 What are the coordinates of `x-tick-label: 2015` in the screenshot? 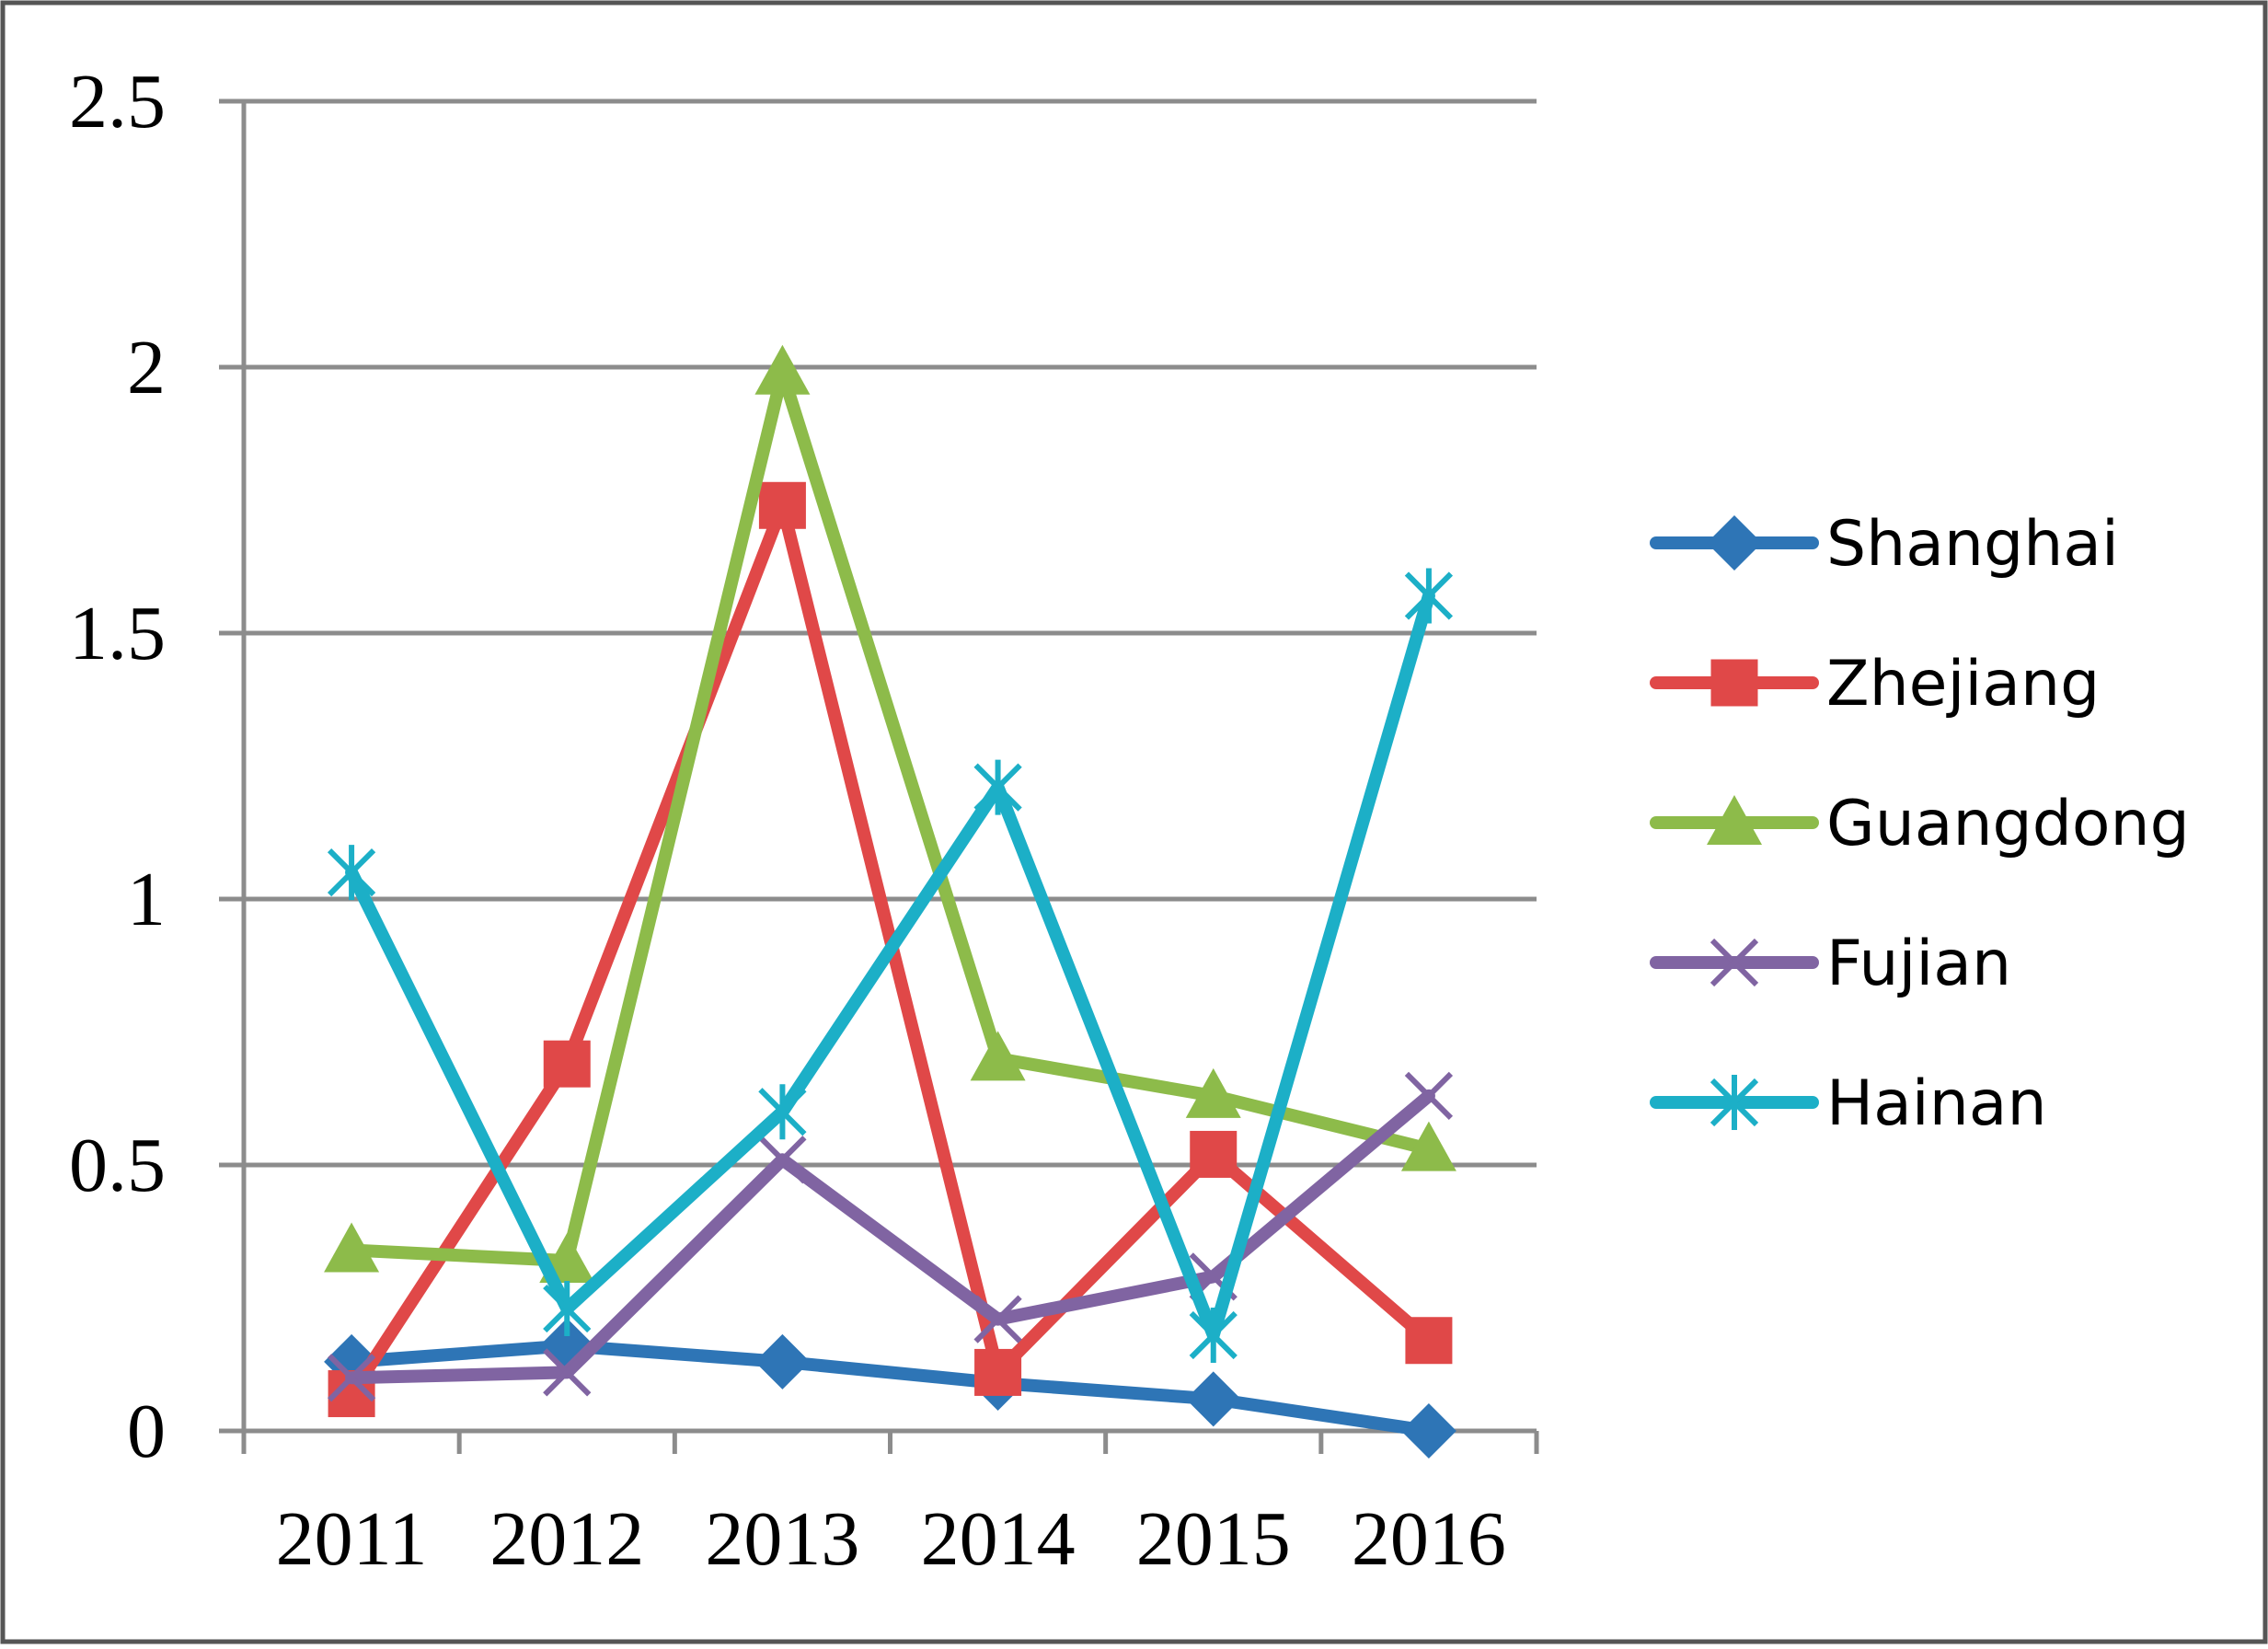 It's located at (1213, 1539).